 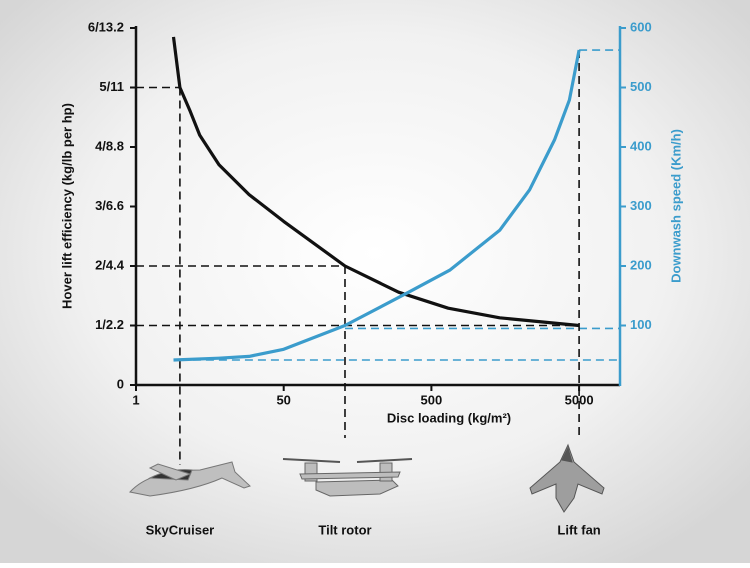 I want to click on y2-tick-label: 200, so click(x=641, y=264).